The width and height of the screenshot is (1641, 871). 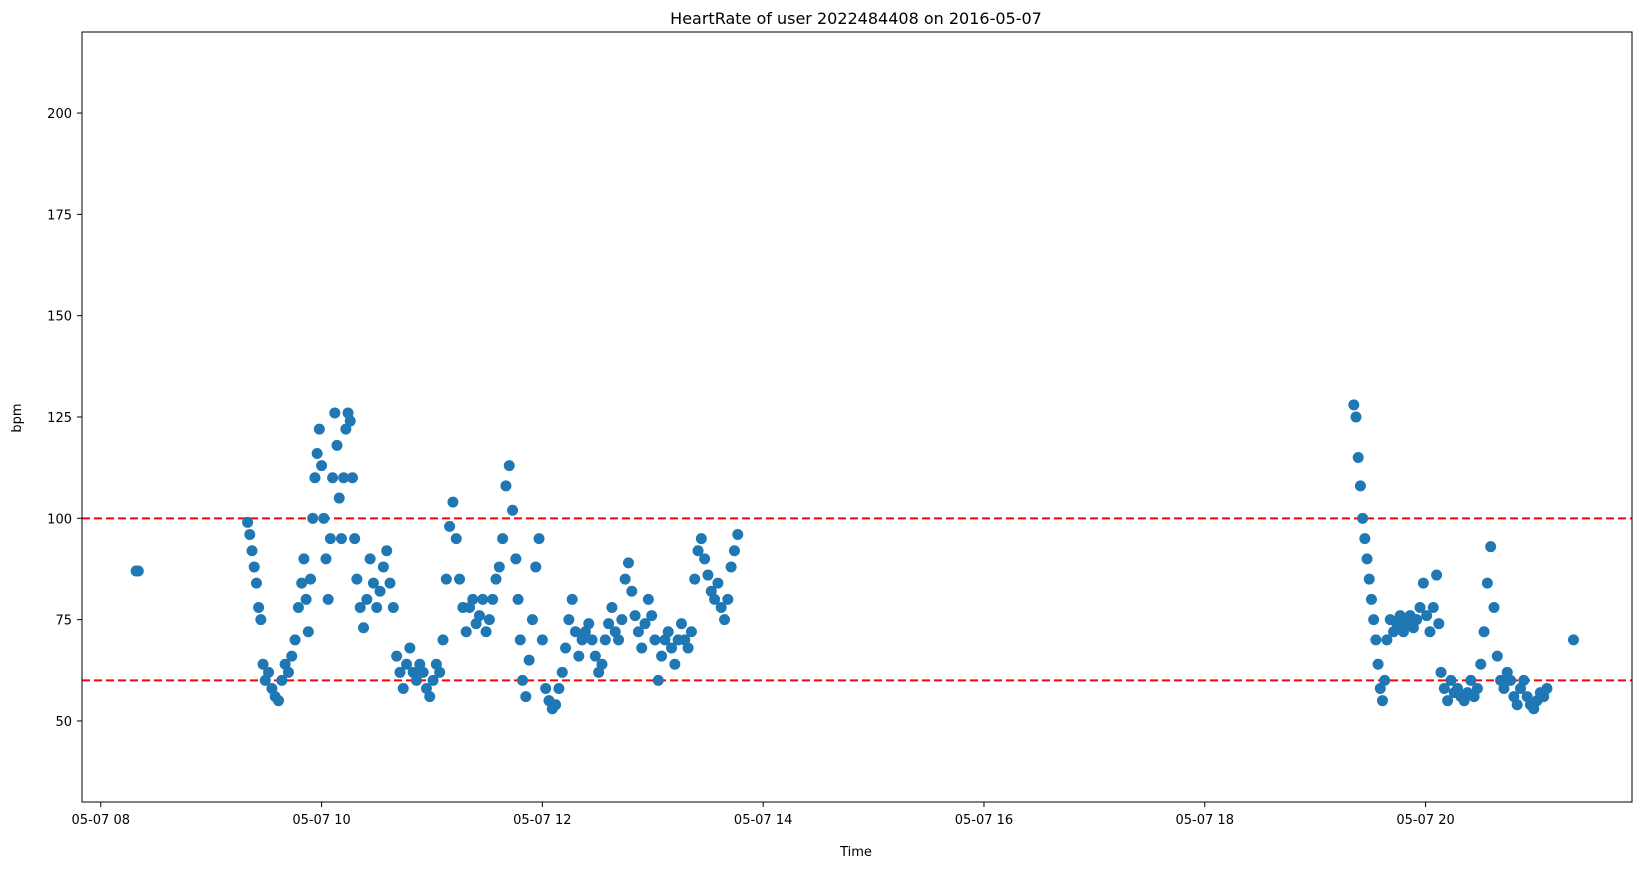 I want to click on y-tick-label: 125, so click(x=59, y=418).